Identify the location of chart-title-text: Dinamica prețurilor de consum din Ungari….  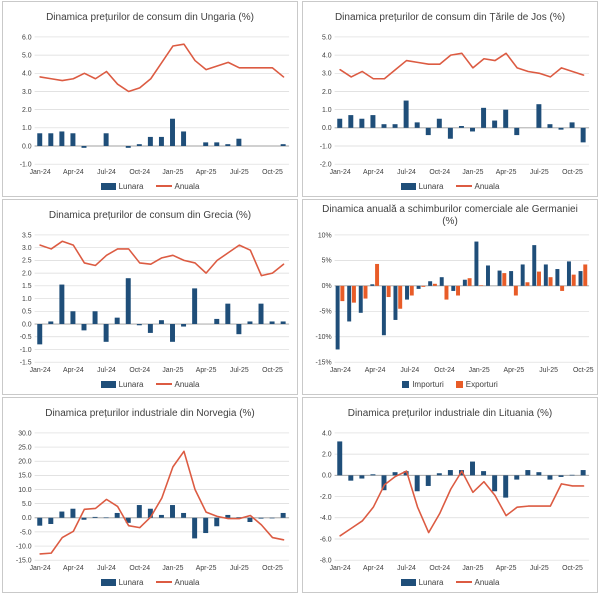
(150, 17).